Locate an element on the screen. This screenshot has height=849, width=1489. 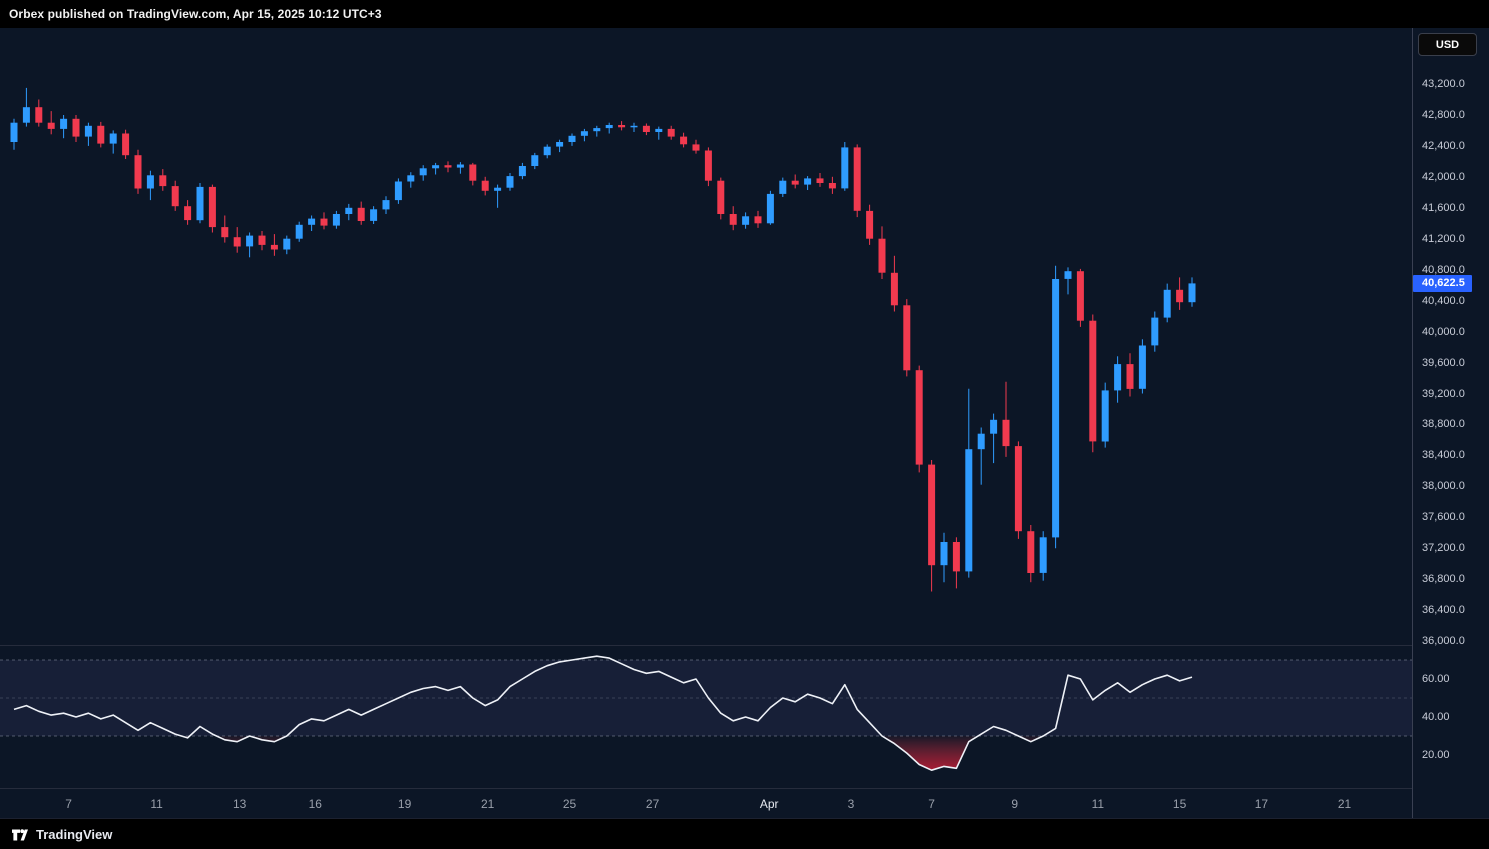
price-axis-label: 42,800.0 is located at coordinates (1443, 115).